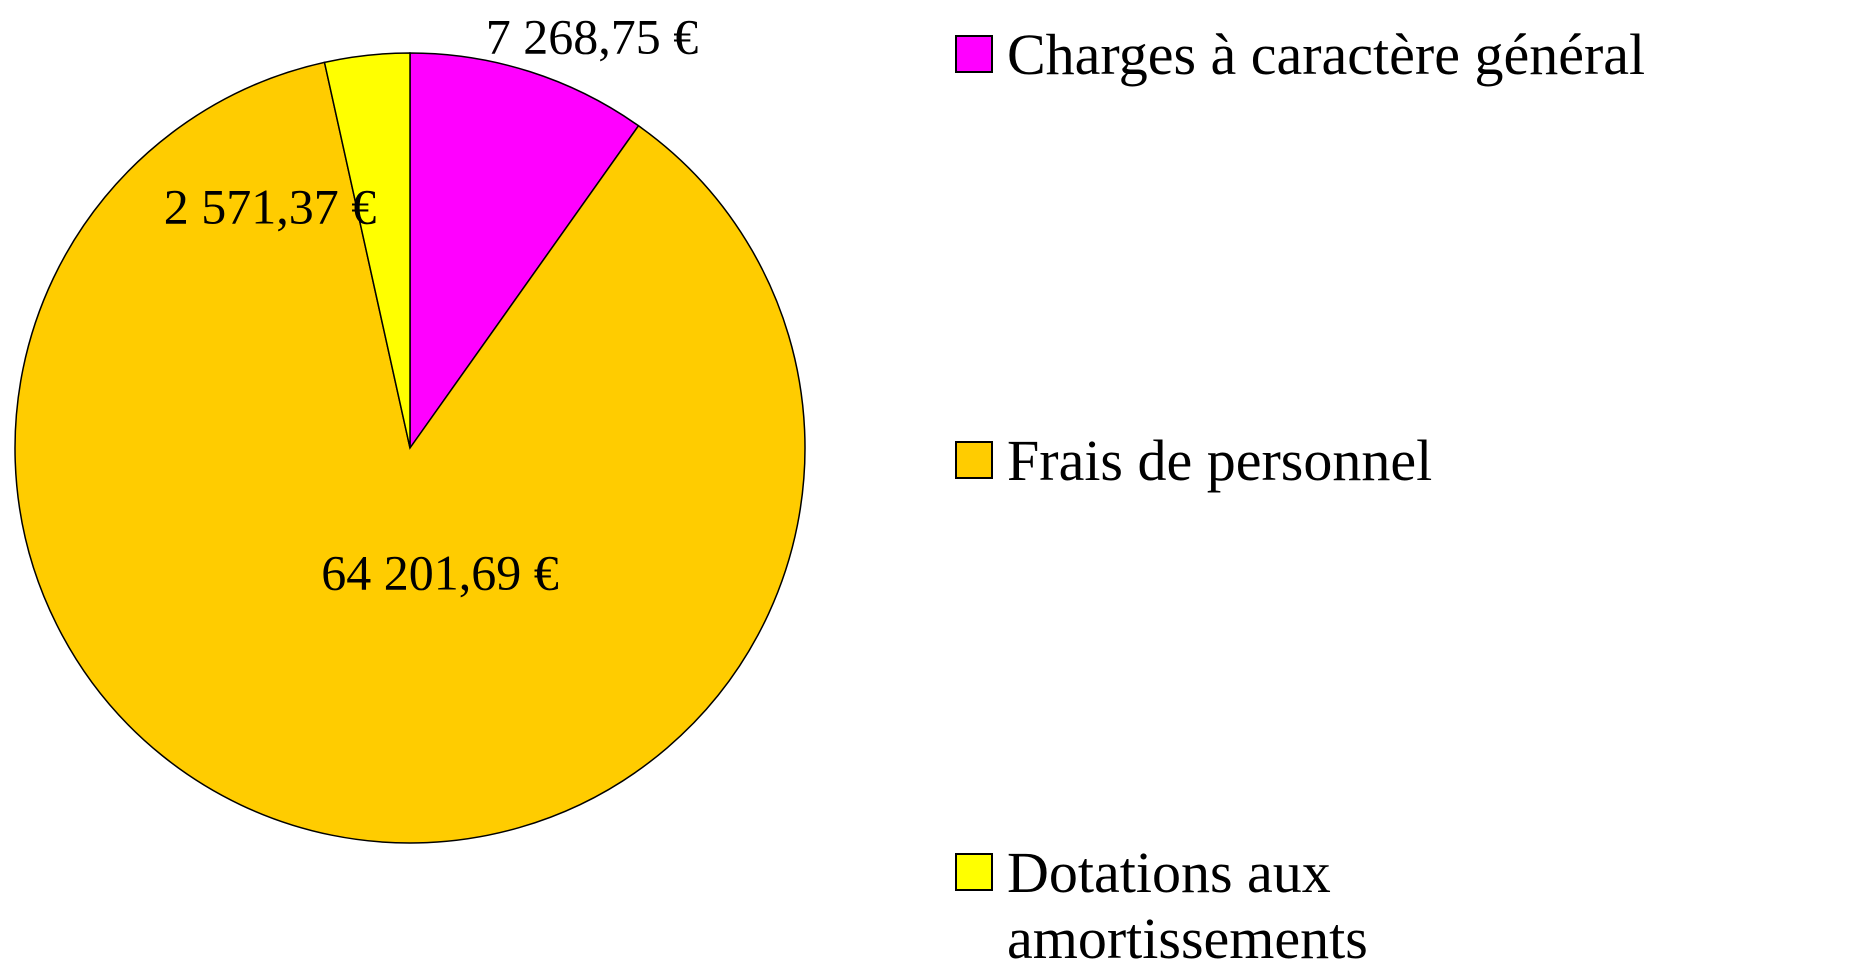 The height and width of the screenshot is (976, 1850). I want to click on legend-item: Charges à caractère général, so click(1395, 55).